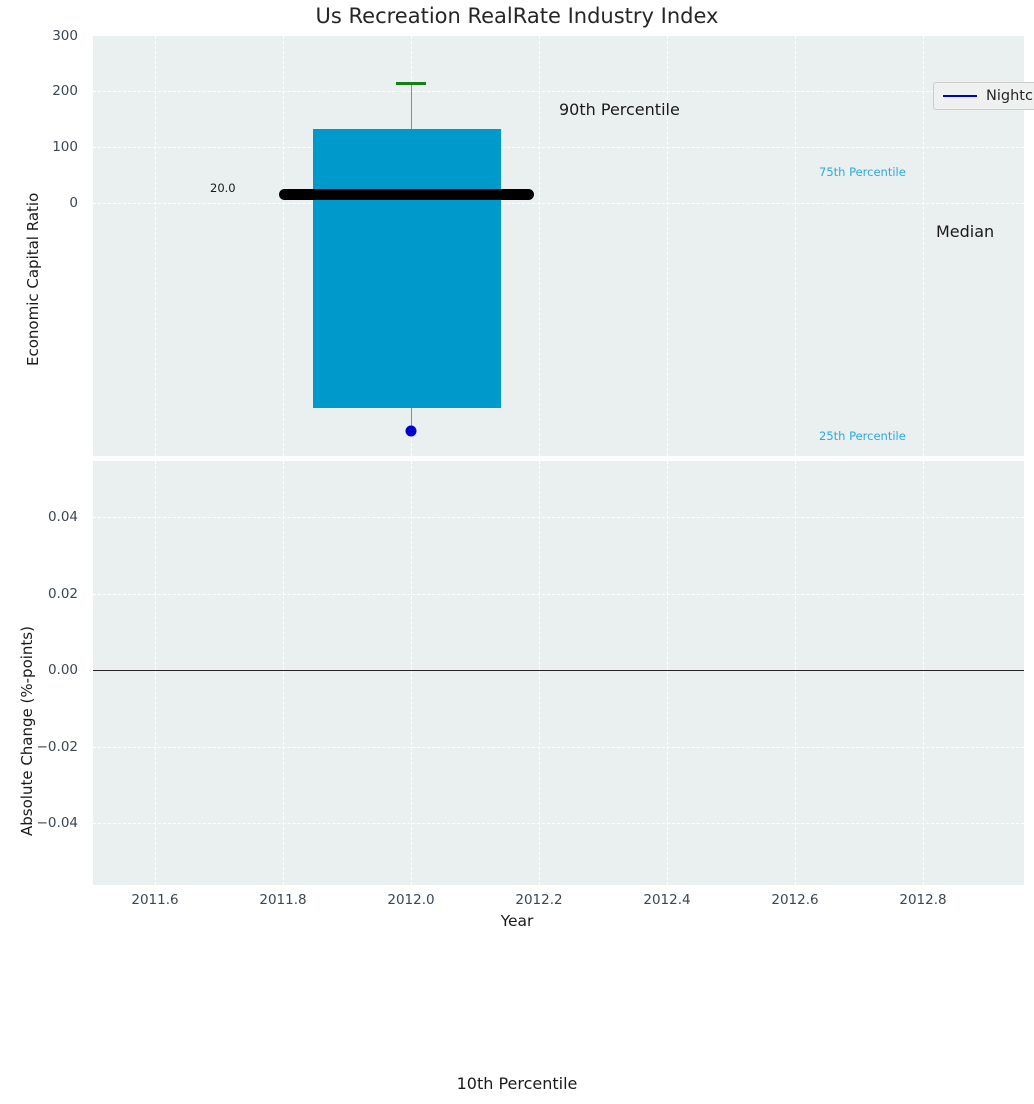  What do you see at coordinates (965, 231) in the screenshot?
I see `annotation-median: Median` at bounding box center [965, 231].